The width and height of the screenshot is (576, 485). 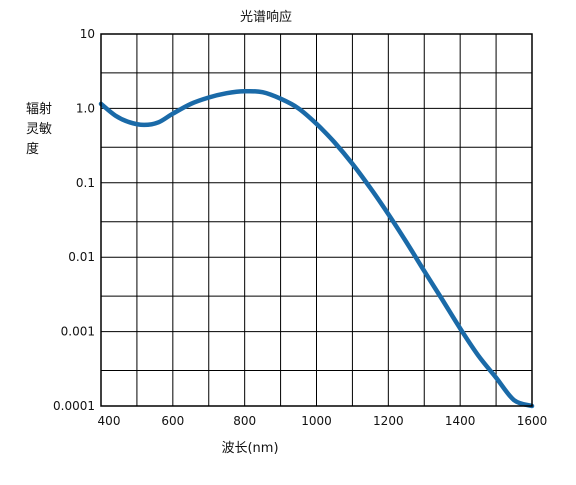 What do you see at coordinates (32, 149) in the screenshot?
I see `y-axis-label-line-3: 度` at bounding box center [32, 149].